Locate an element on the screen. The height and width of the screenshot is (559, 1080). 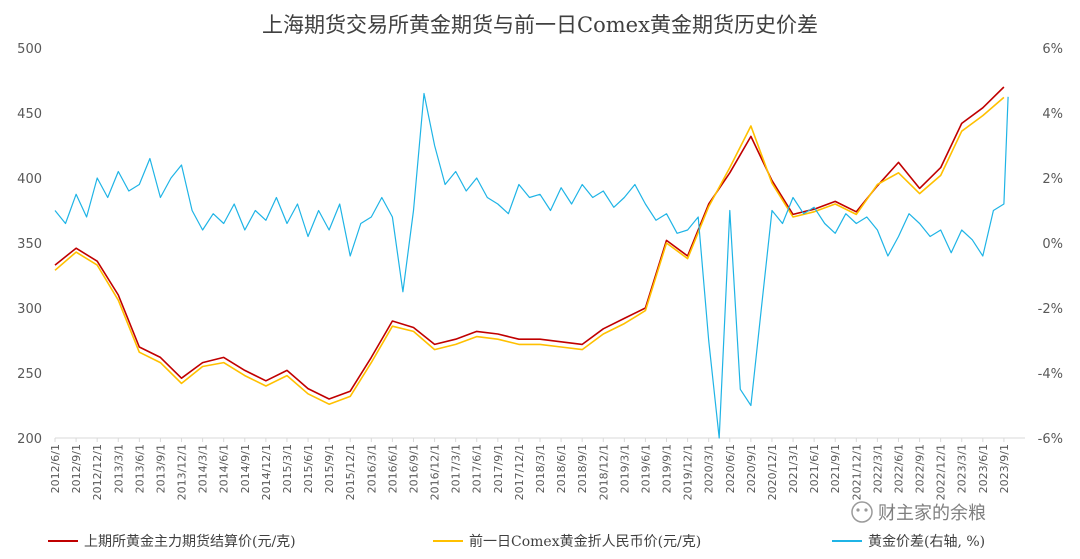
x-tick-label: 2013/12/1 is located at coordinates (182, 472).